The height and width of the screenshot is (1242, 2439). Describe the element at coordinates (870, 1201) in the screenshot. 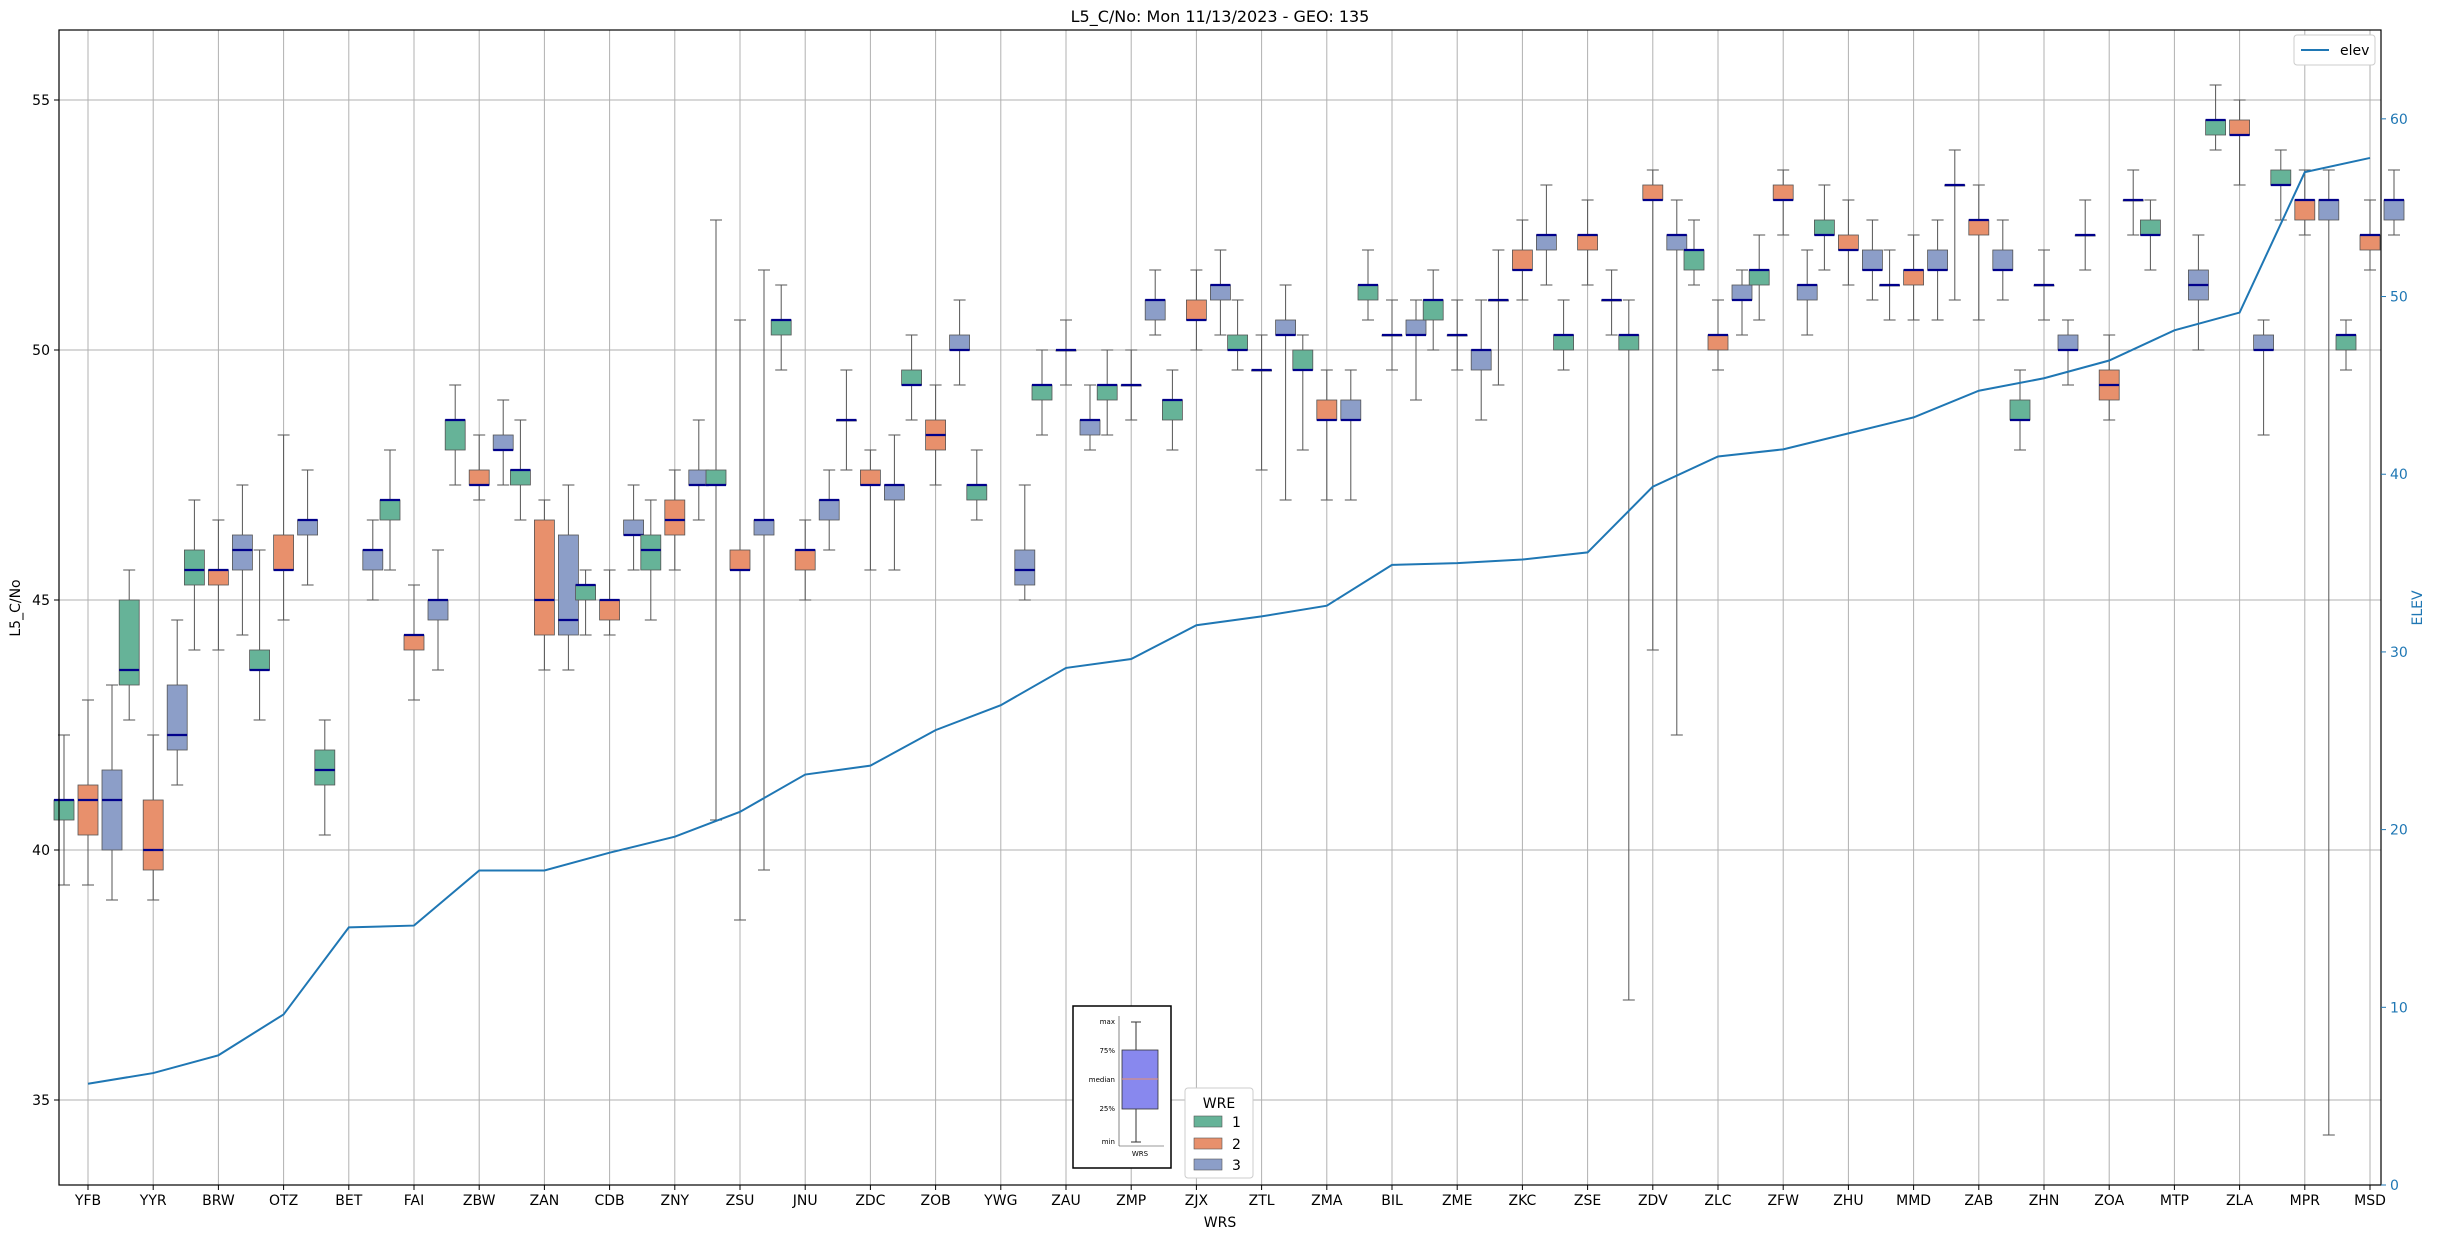

I see `x-tick-label: ZDC` at that location.